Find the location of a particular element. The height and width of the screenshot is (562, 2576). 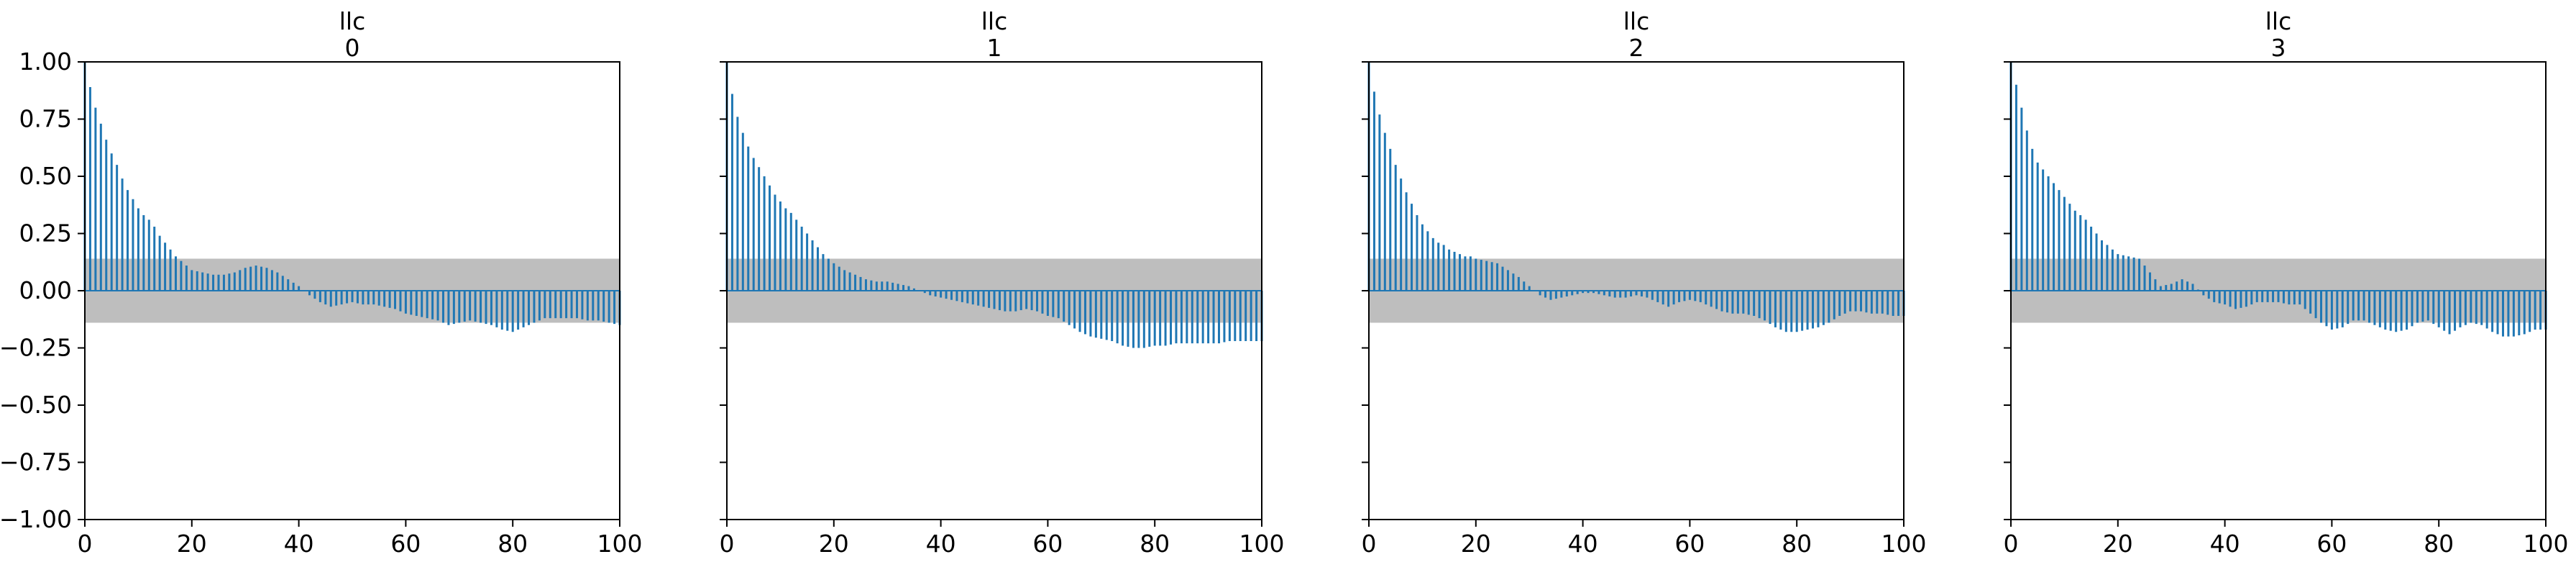

y-tick-label: 1.00 is located at coordinates (45, 61).